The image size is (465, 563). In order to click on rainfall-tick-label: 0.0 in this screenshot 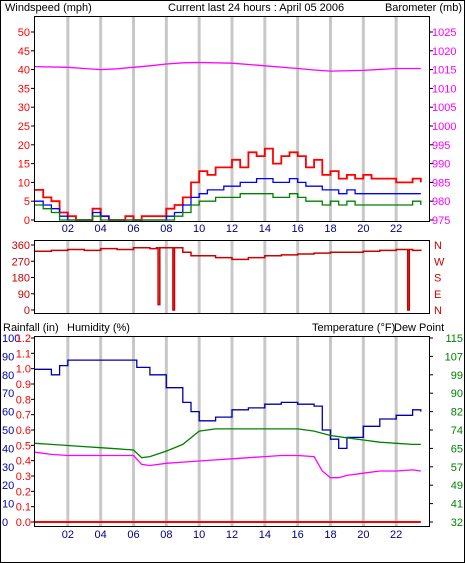, I will do `click(23, 523)`.